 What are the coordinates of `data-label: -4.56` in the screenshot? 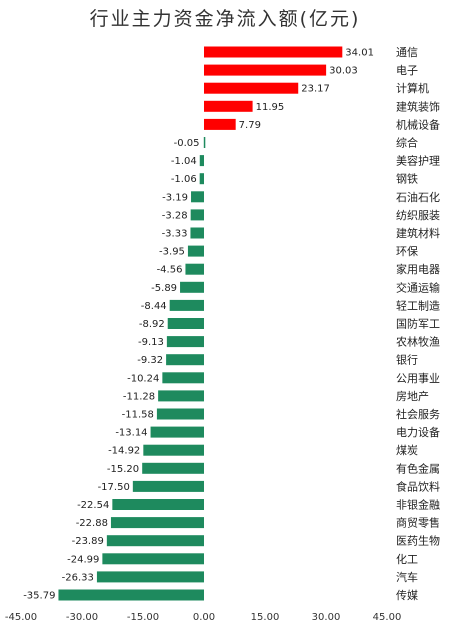 It's located at (170, 270).